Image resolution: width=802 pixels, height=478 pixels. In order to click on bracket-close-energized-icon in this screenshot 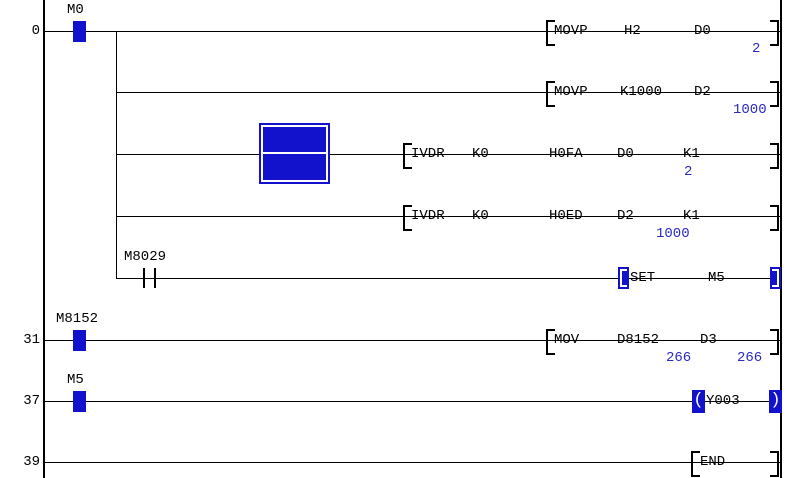, I will do `click(775, 278)`.